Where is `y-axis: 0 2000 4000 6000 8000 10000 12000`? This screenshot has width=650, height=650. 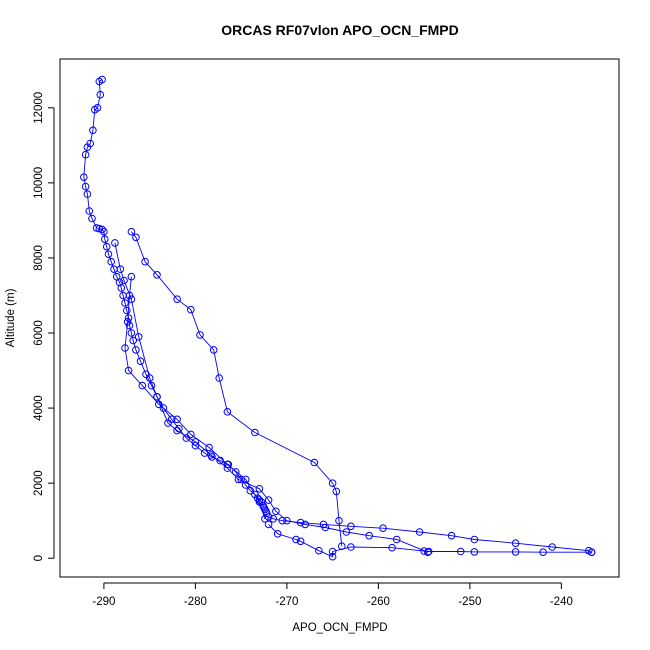 y-axis: 0 2000 4000 6000 8000 10000 12000 is located at coordinates (44, 326).